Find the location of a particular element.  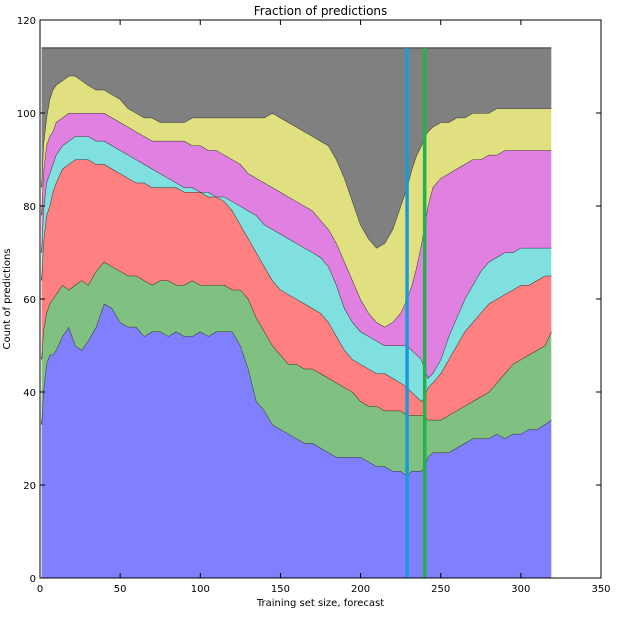

y-tick-label: 0 is located at coordinates (33, 579).